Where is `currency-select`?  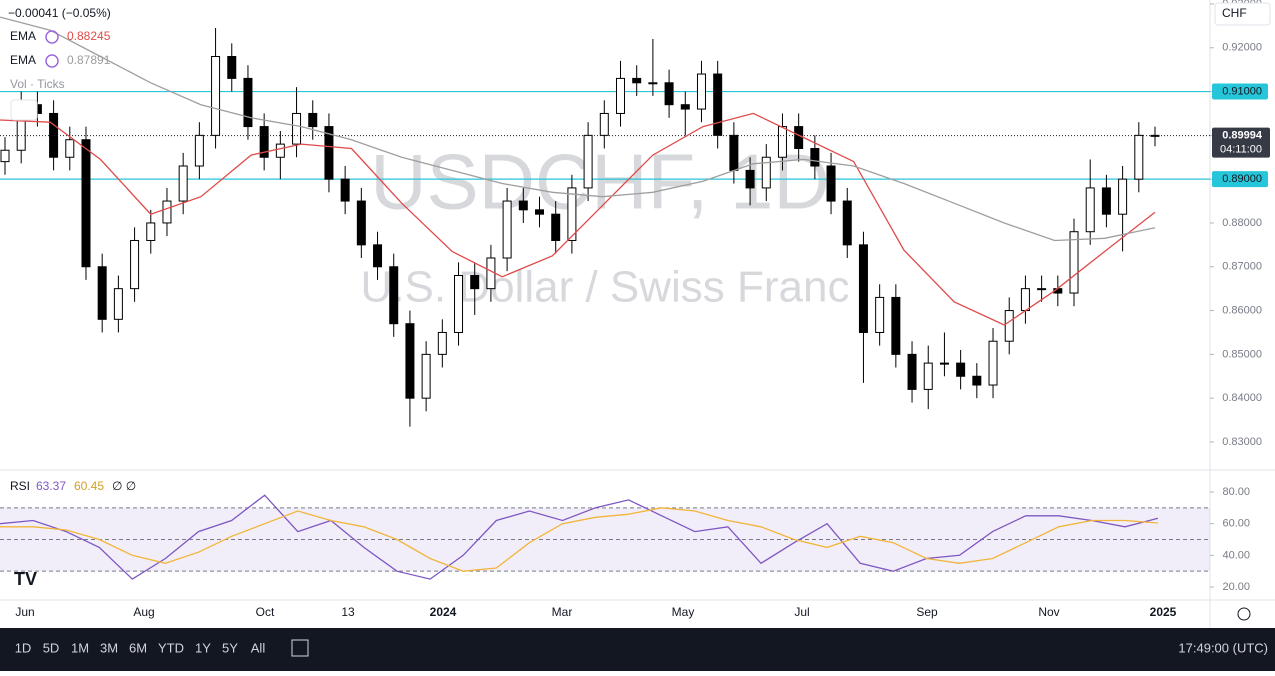 currency-select is located at coordinates (1242, 14).